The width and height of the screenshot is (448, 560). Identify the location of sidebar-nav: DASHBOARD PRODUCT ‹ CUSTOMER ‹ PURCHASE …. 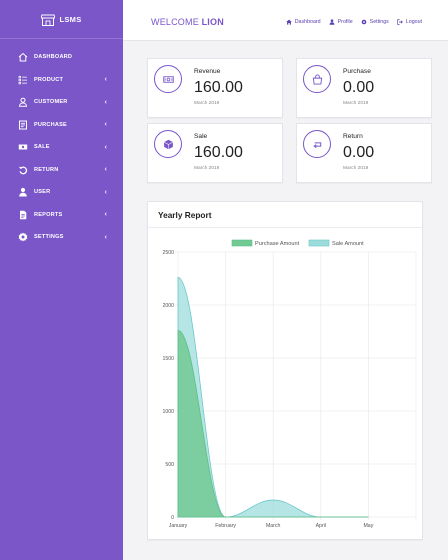
(61, 147).